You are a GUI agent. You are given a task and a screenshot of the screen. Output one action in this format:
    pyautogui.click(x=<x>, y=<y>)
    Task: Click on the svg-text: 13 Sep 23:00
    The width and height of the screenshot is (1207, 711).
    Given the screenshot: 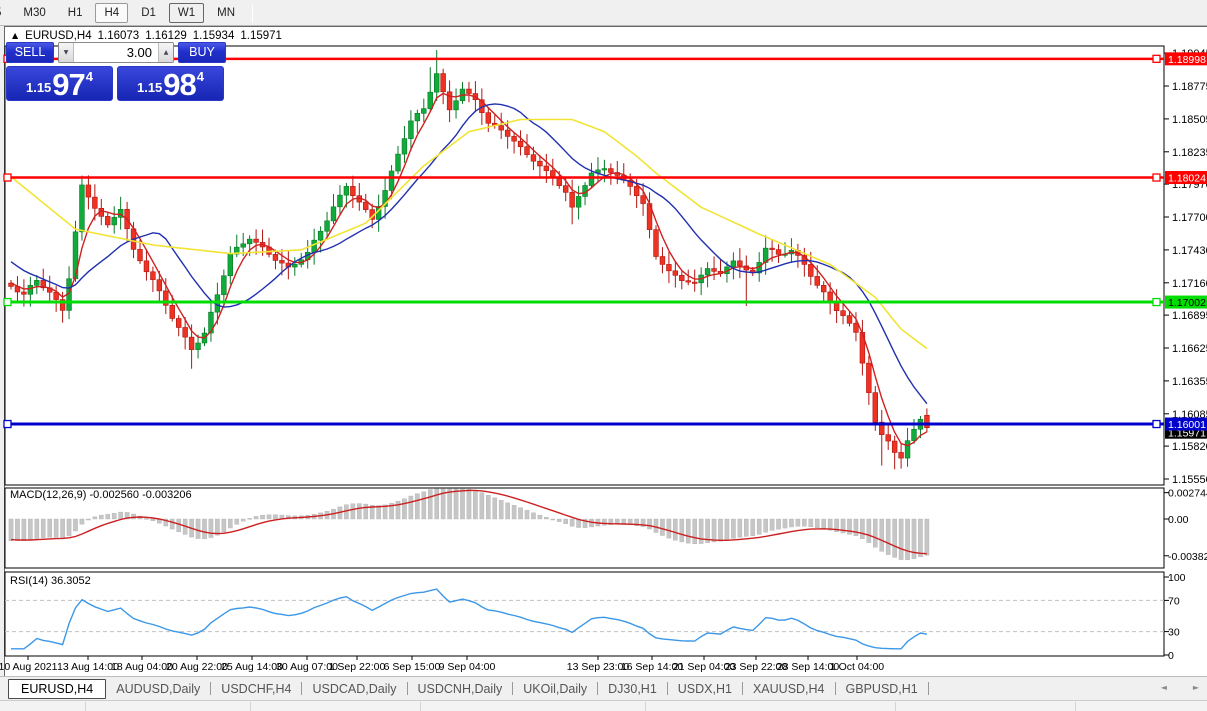 What is the action you would take?
    pyautogui.click(x=598, y=667)
    